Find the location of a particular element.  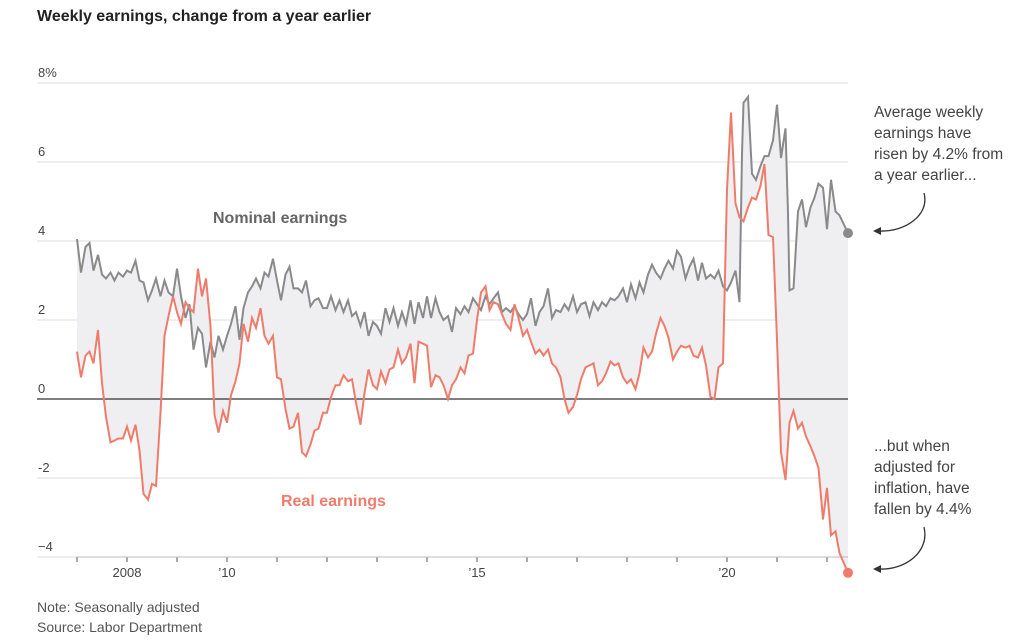

annotation-real-line: adjusted for is located at coordinates (914, 467).